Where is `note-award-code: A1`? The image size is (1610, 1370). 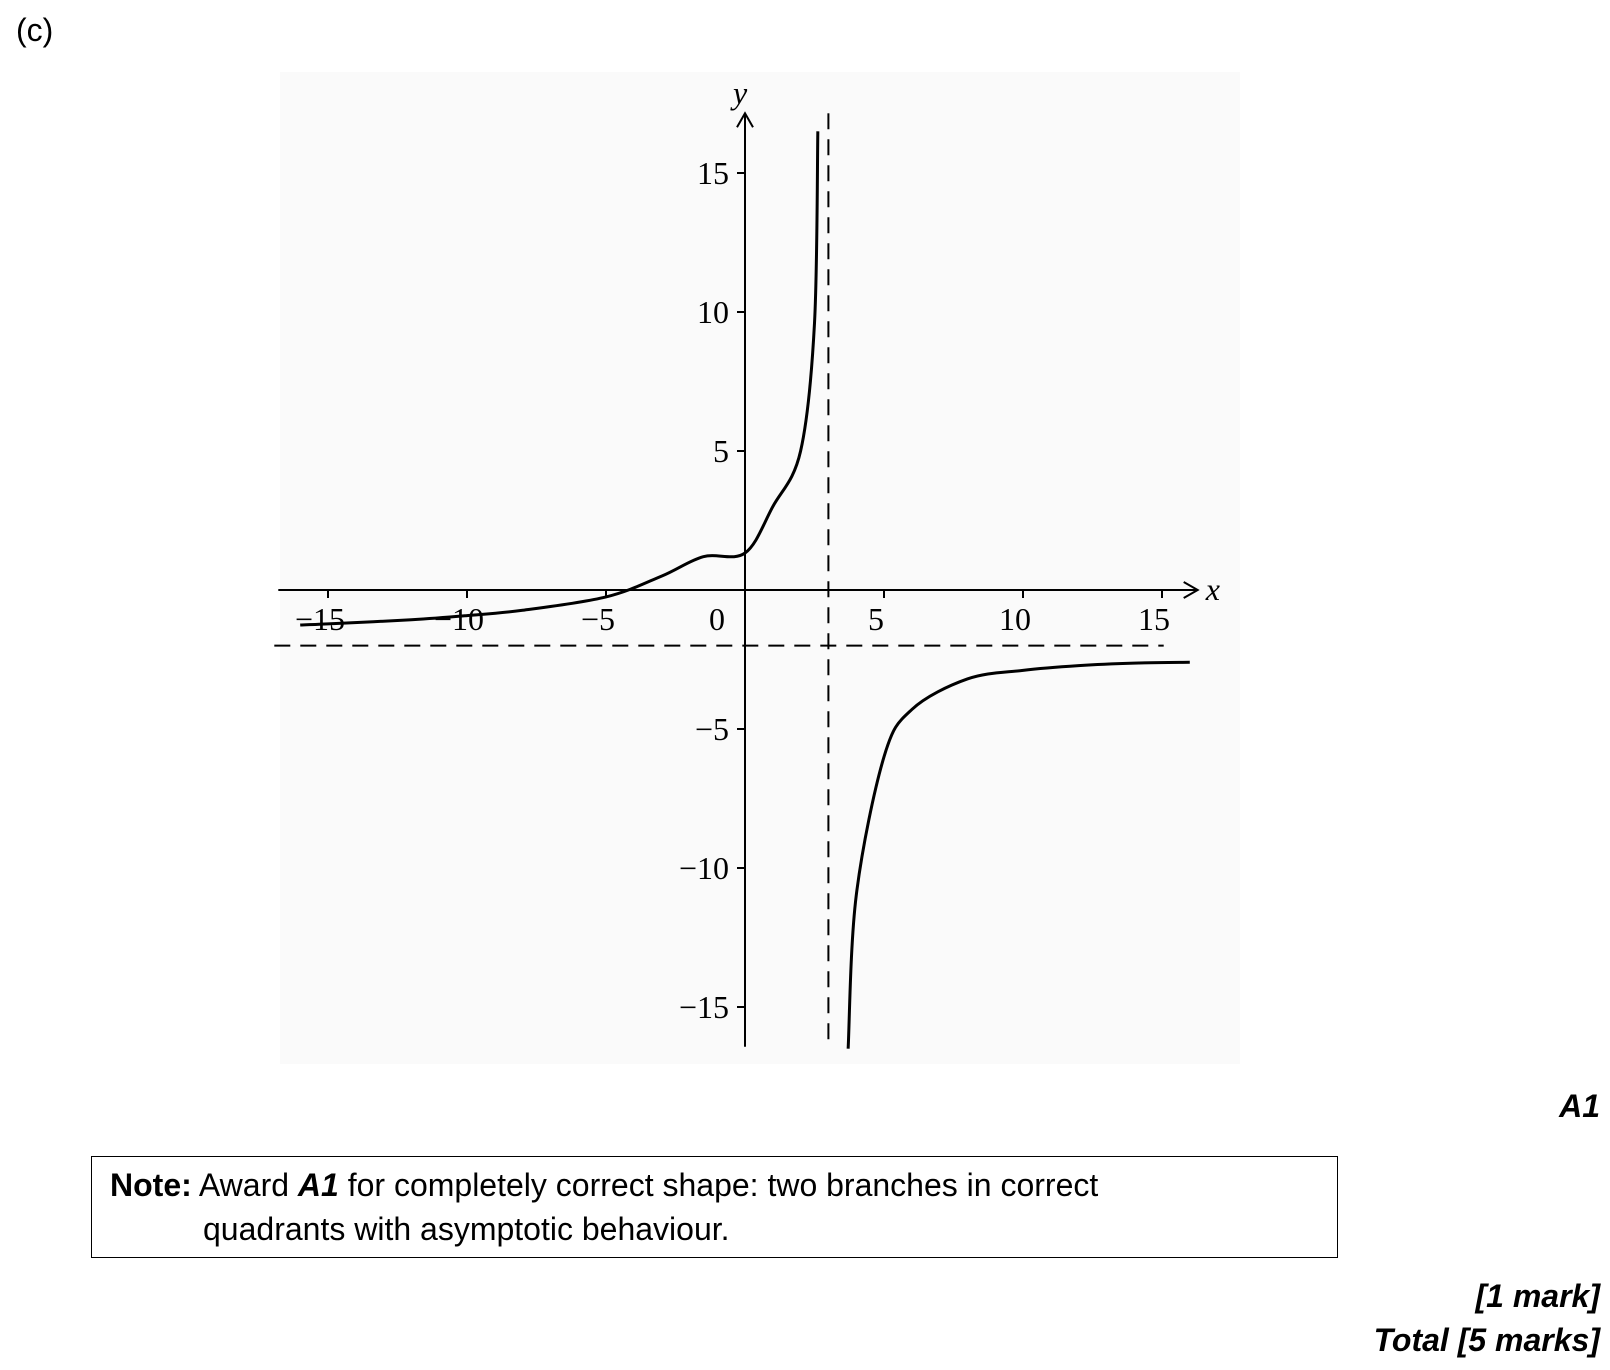 note-award-code: A1 is located at coordinates (318, 1185).